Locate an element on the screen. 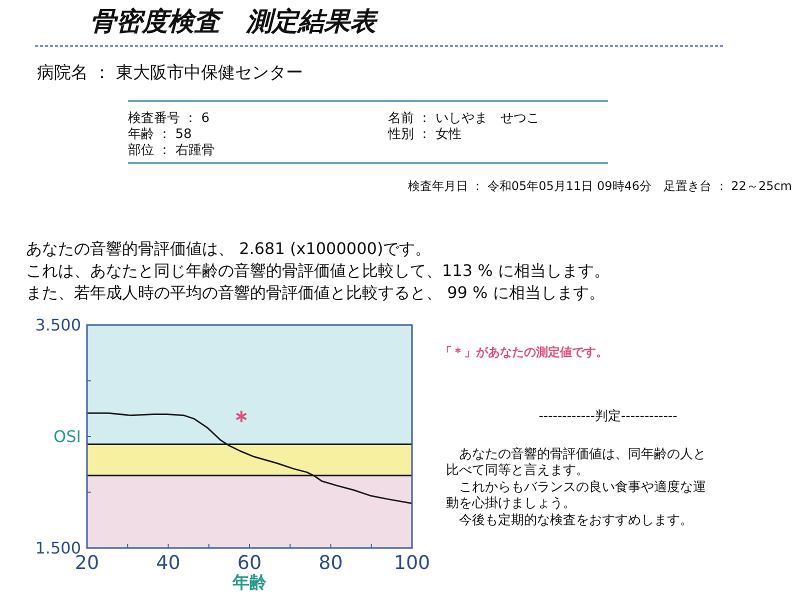 This screenshot has height=600, width=800. x-axis-title: 年齢 is located at coordinates (250, 583).